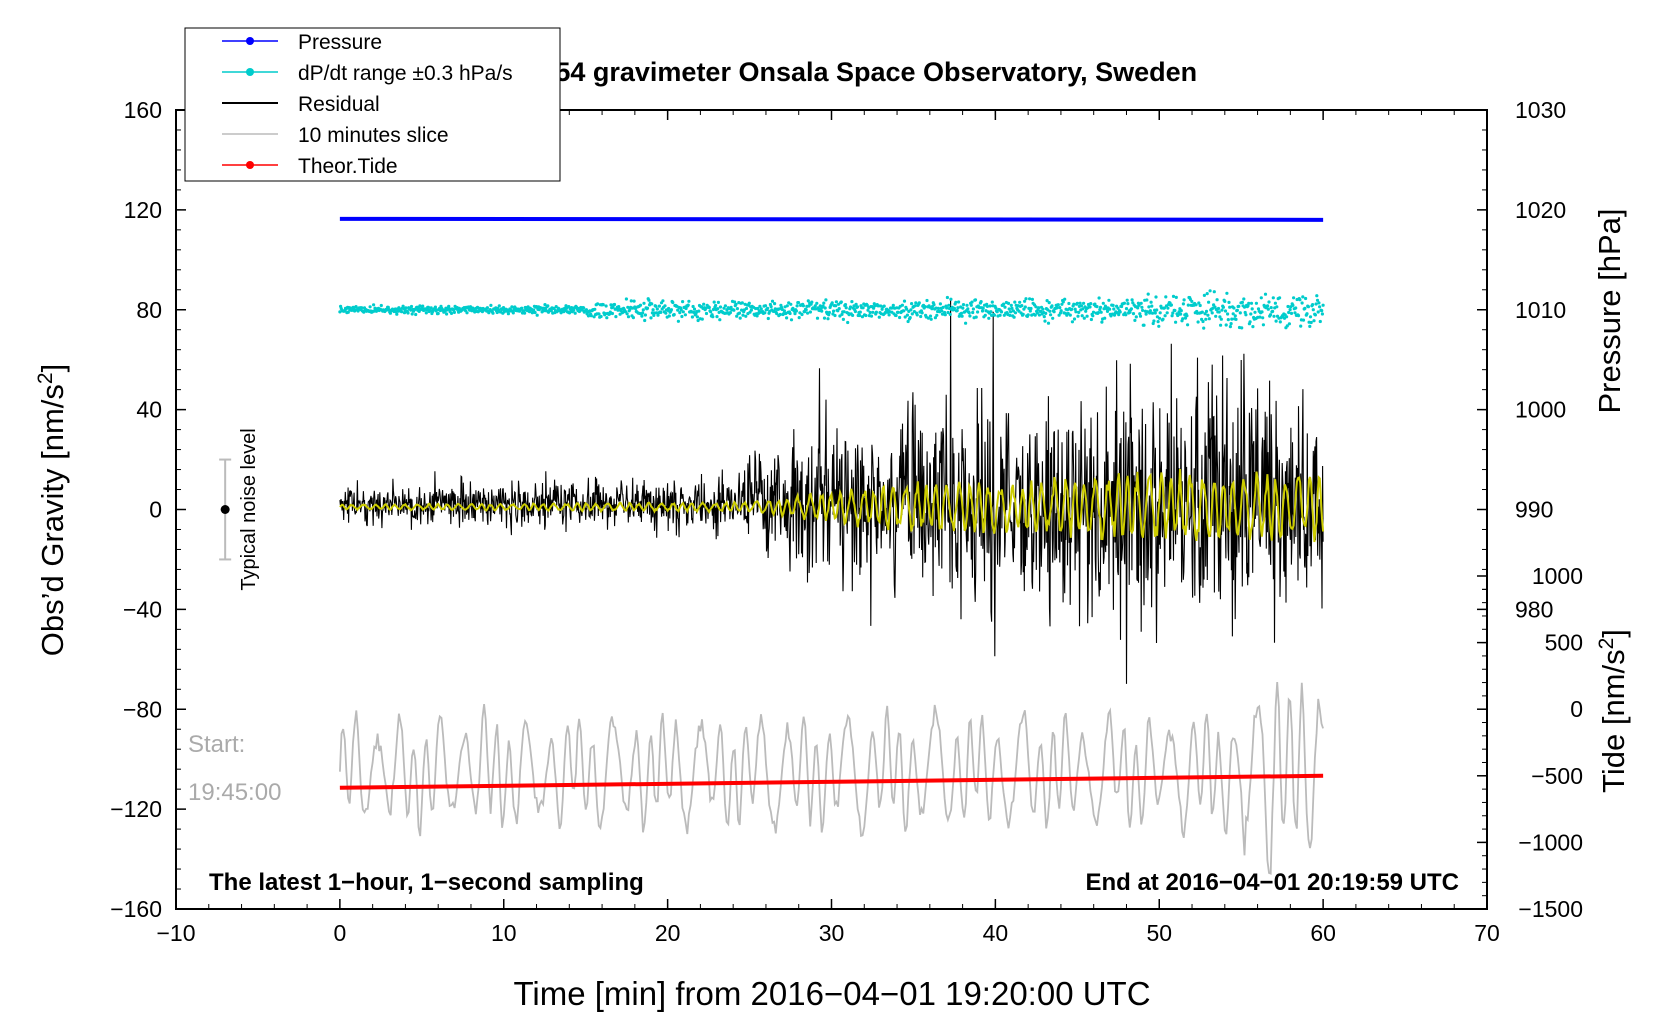 The width and height of the screenshot is (1676, 1020). Describe the element at coordinates (831, 219) in the screenshot. I see `pressure-line` at that location.